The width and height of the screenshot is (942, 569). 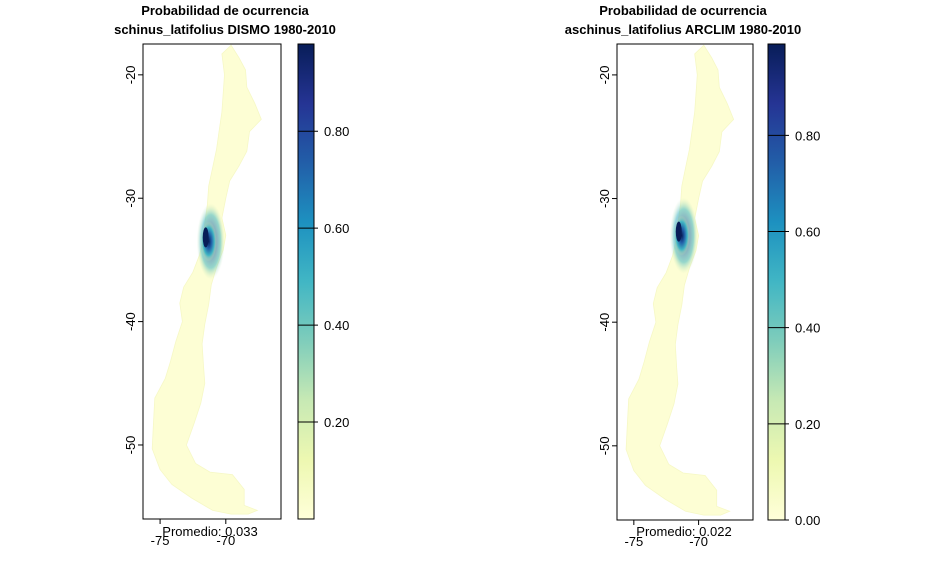 What do you see at coordinates (683, 29) in the screenshot?
I see `chart-subtitle: aschinus_latifolius ARCLIM 1980-2010` at bounding box center [683, 29].